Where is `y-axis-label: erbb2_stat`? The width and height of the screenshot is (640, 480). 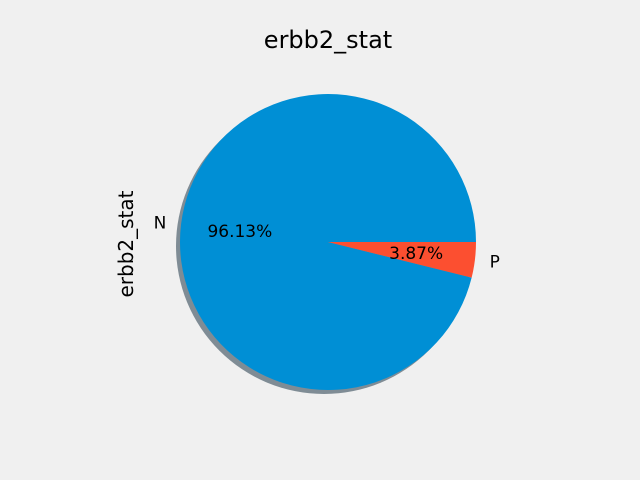 y-axis-label: erbb2_stat is located at coordinates (126, 243).